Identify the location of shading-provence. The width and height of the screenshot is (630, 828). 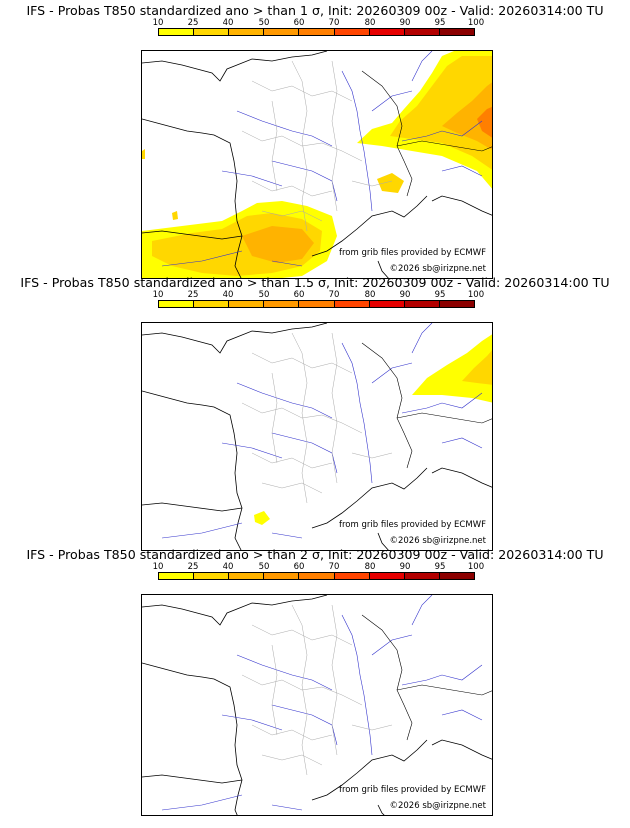
(390, 183).